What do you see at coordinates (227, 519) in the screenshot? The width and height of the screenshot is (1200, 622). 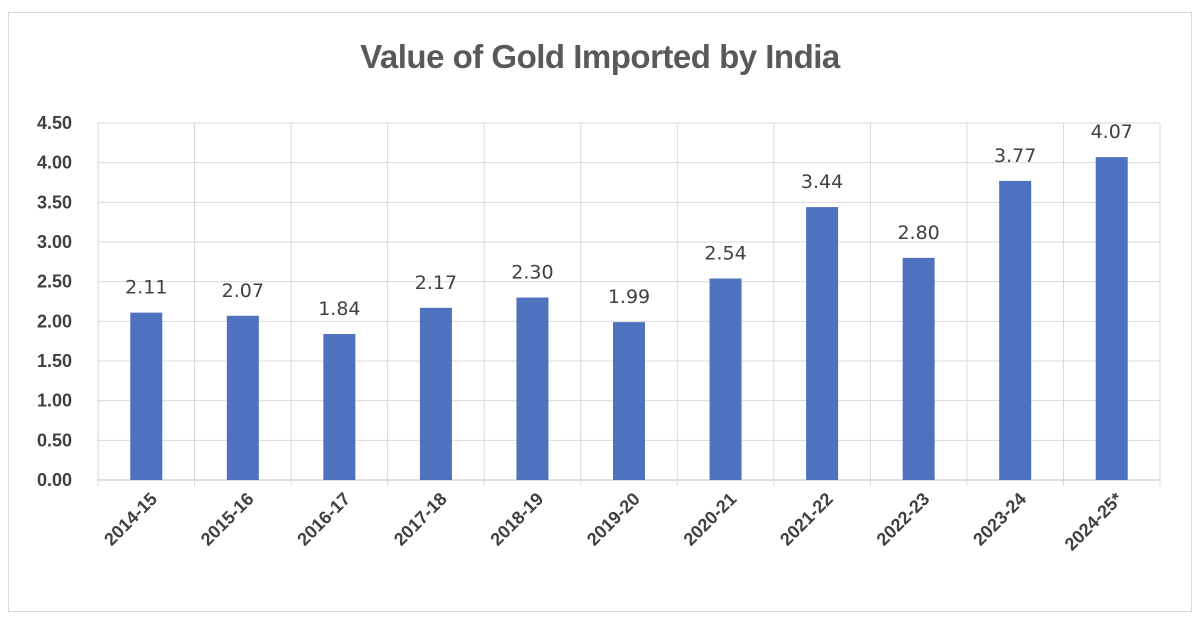 I see `x-tick-label: 2015-16` at bounding box center [227, 519].